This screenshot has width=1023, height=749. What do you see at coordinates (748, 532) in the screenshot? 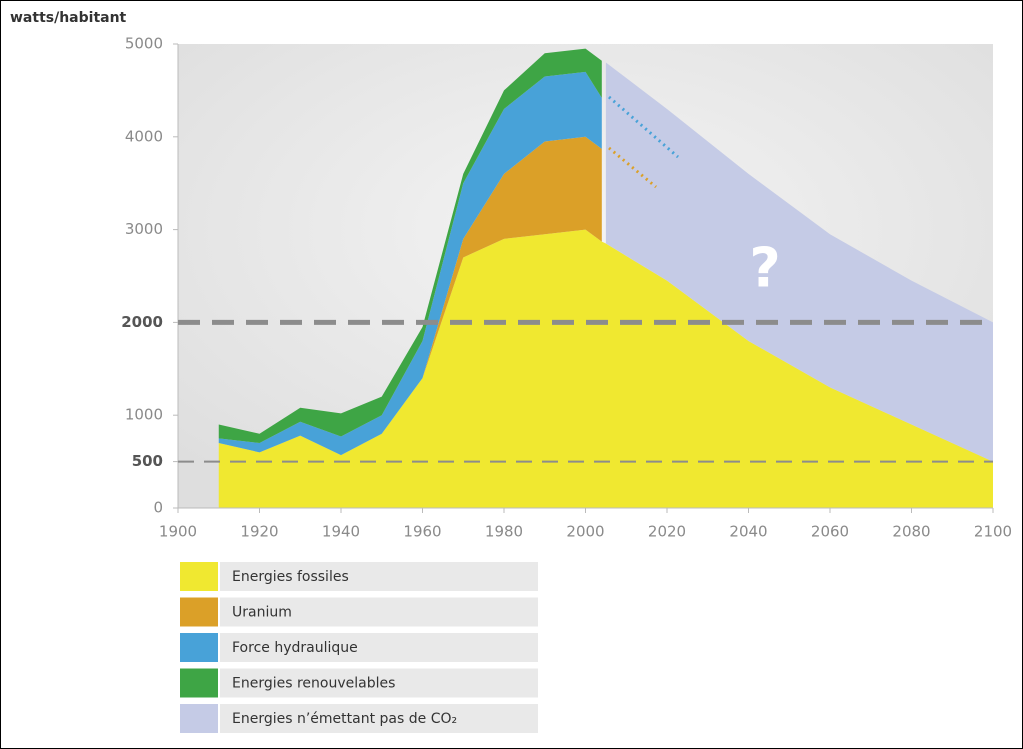
I see `x-tick-label: 2040` at bounding box center [748, 532].